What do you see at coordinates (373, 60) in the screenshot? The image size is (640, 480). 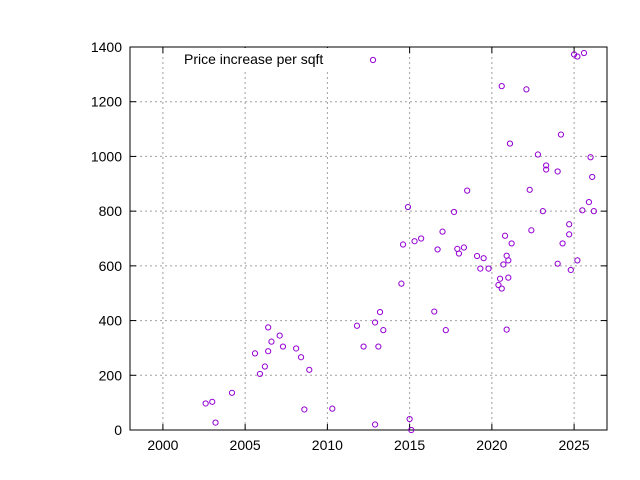 I see `legend-marker` at bounding box center [373, 60].